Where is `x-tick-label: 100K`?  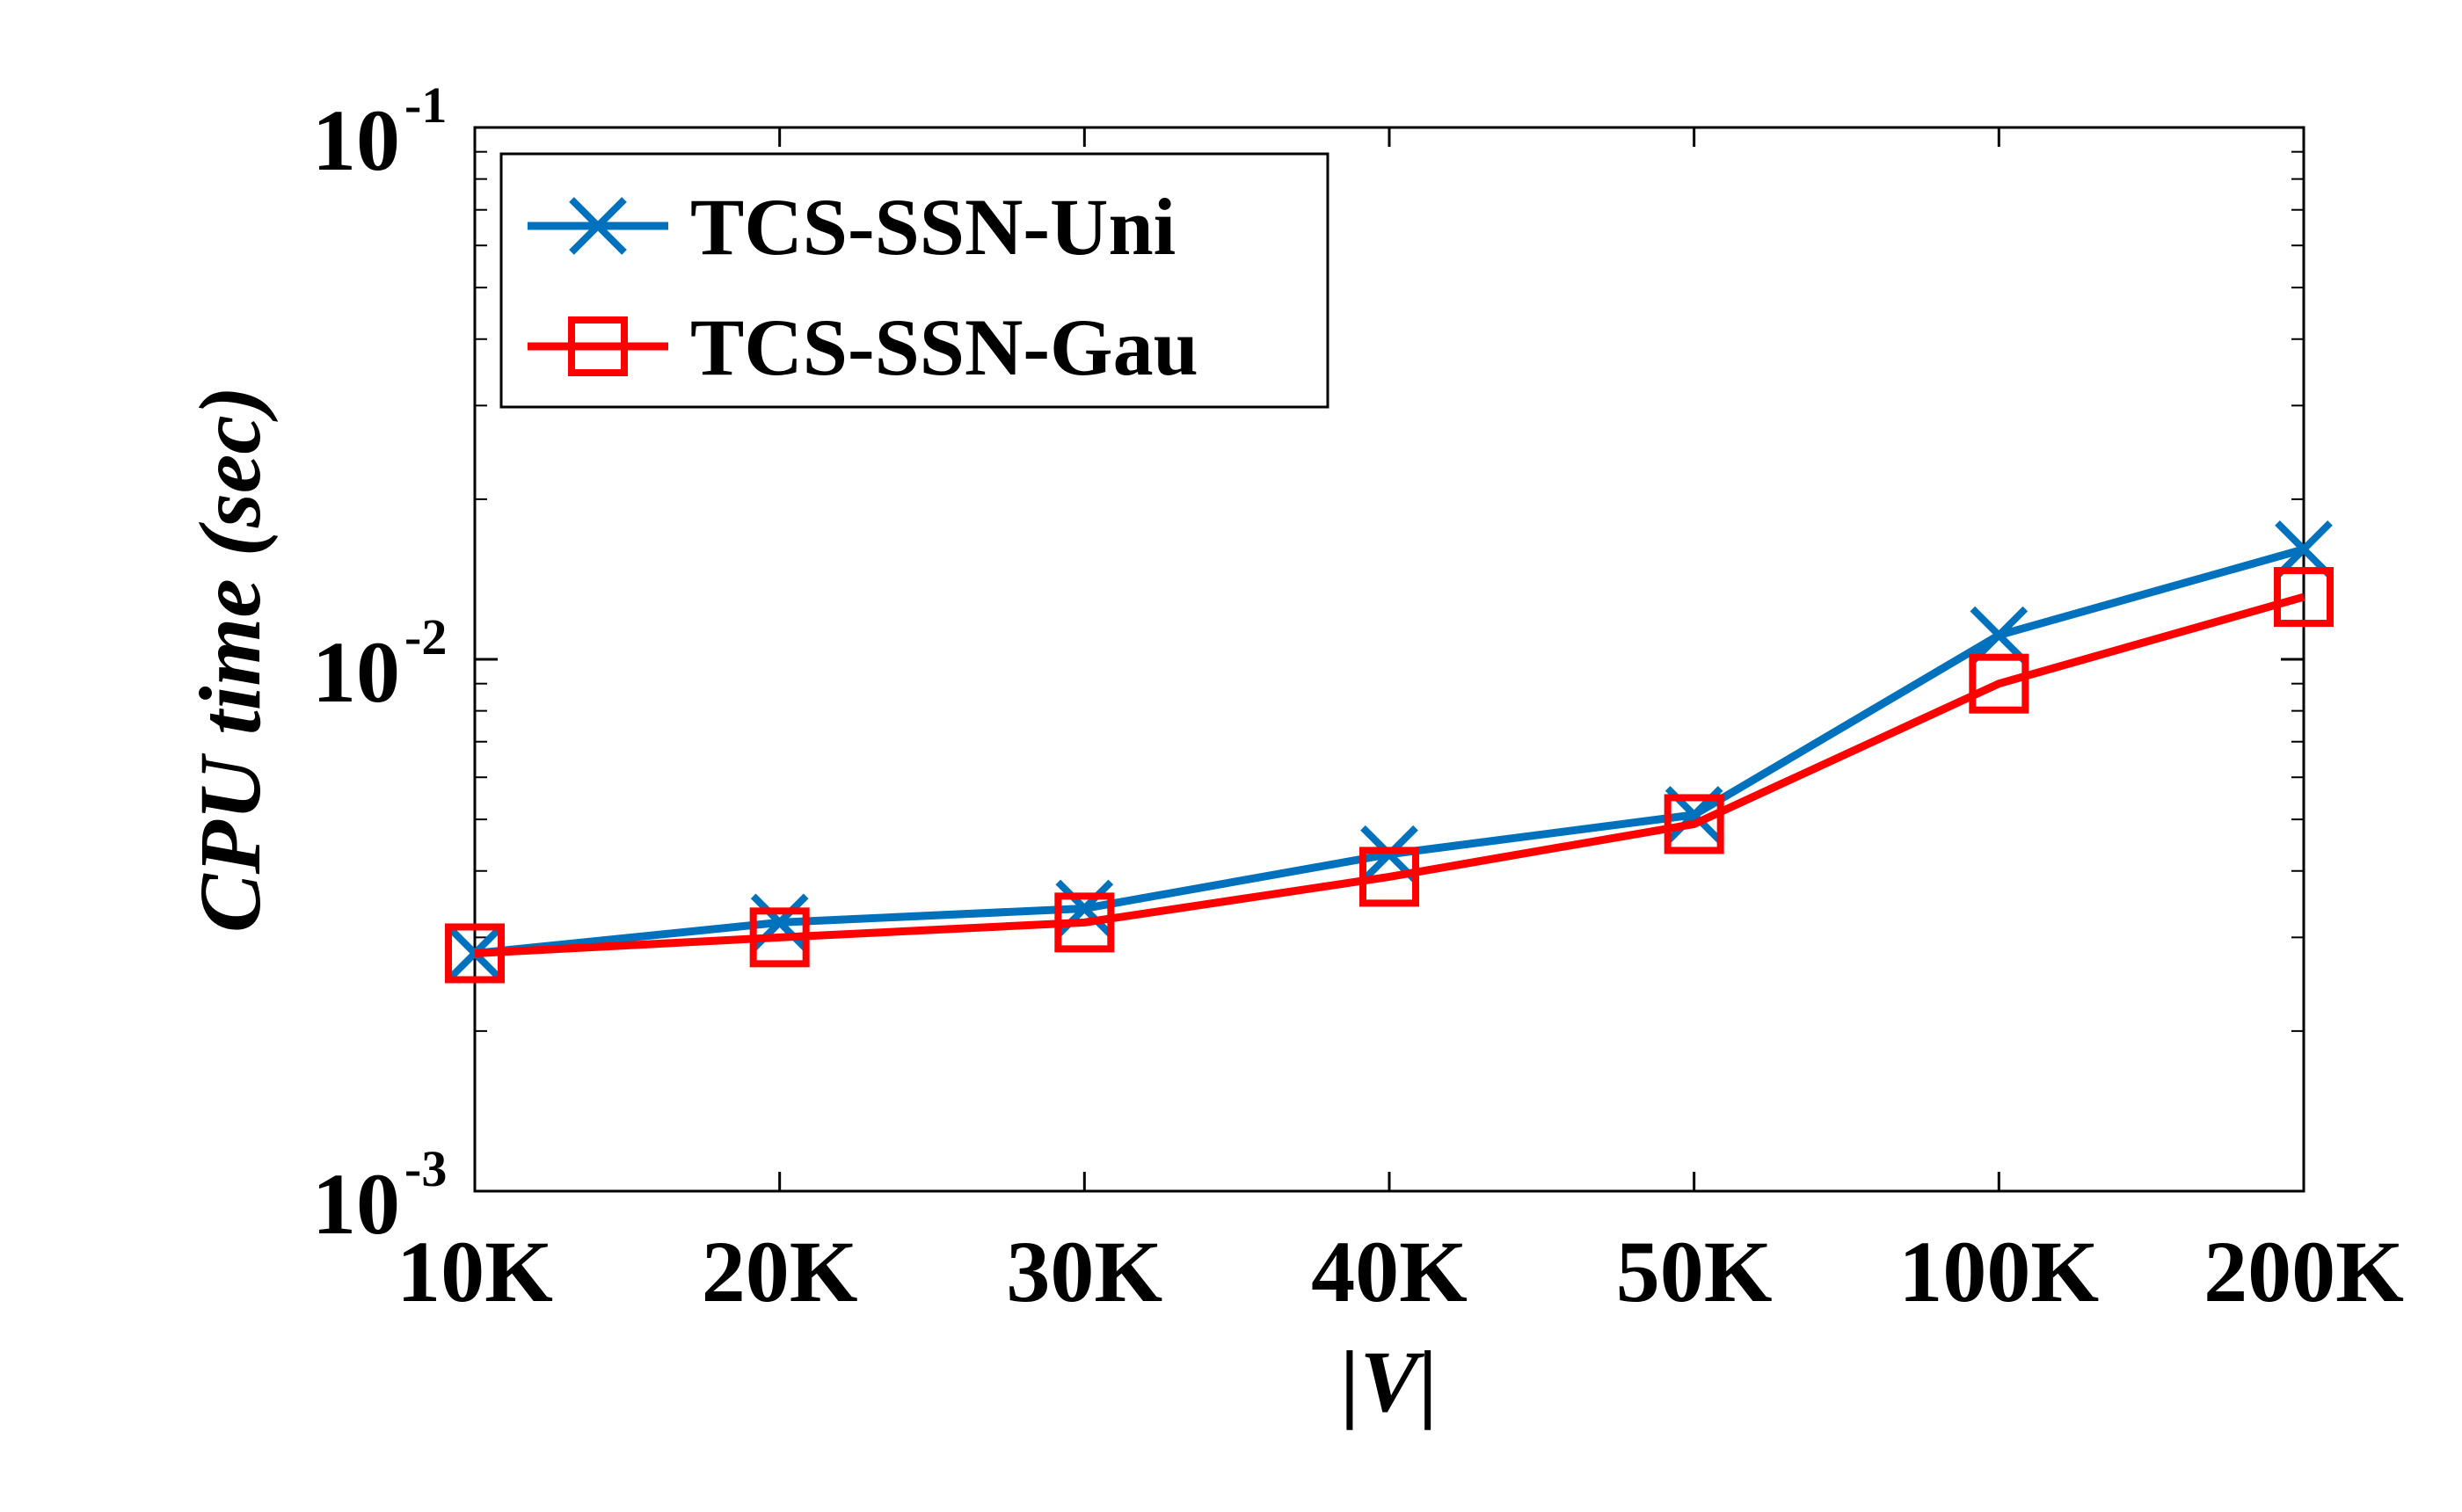
x-tick-label: 100K is located at coordinates (1998, 1272).